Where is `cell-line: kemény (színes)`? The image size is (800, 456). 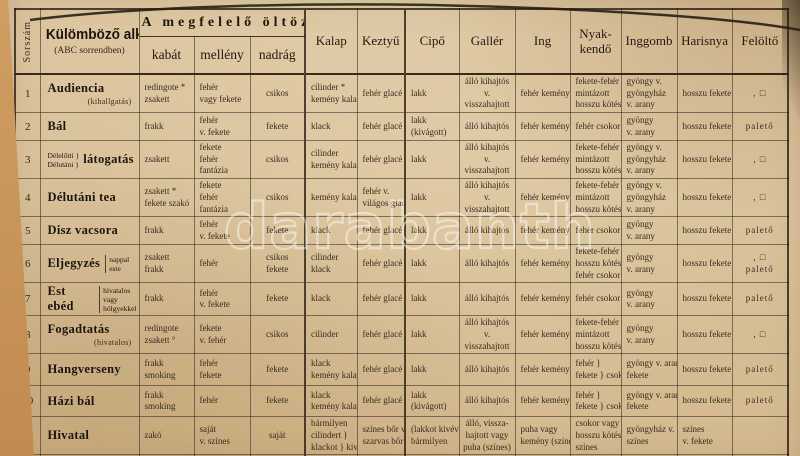 cell-line: kemény (színes) is located at coordinates (545, 440).